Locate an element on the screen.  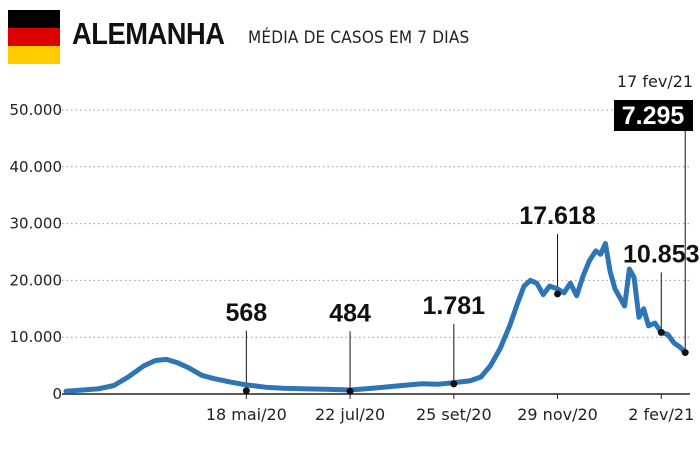
last-value-box is located at coordinates (653, 115).